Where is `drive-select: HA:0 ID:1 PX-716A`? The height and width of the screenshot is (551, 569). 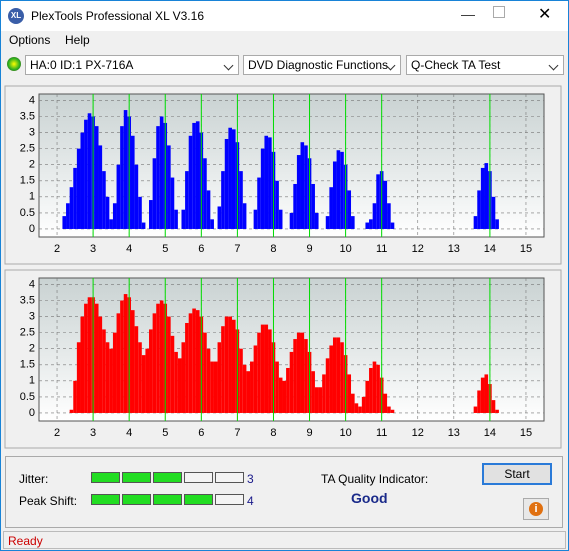 drive-select: HA:0 ID:1 PX-716A is located at coordinates (132, 65).